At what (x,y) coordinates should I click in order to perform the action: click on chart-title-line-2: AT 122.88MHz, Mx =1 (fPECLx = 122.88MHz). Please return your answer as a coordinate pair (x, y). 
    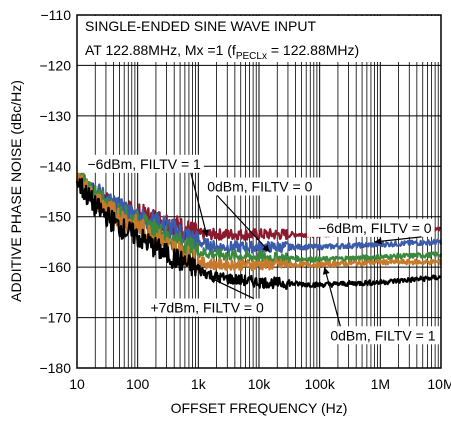
    Looking at the image, I should click on (222, 52).